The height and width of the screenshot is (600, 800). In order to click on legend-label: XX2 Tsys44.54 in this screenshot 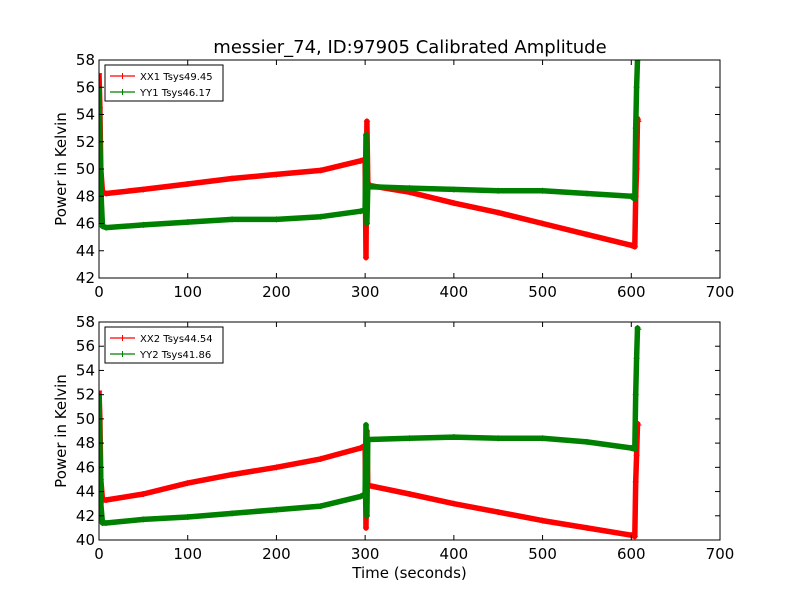, I will do `click(176, 339)`.